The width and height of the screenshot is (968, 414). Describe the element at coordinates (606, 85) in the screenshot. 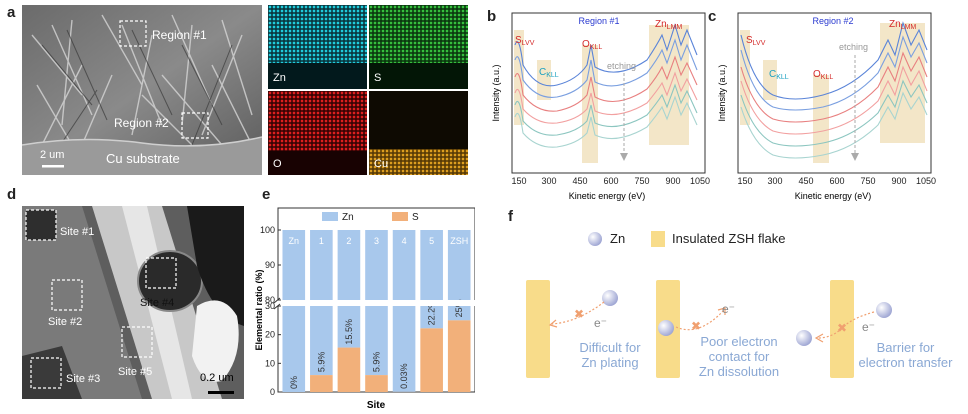

I see `spectra-lines-b` at that location.